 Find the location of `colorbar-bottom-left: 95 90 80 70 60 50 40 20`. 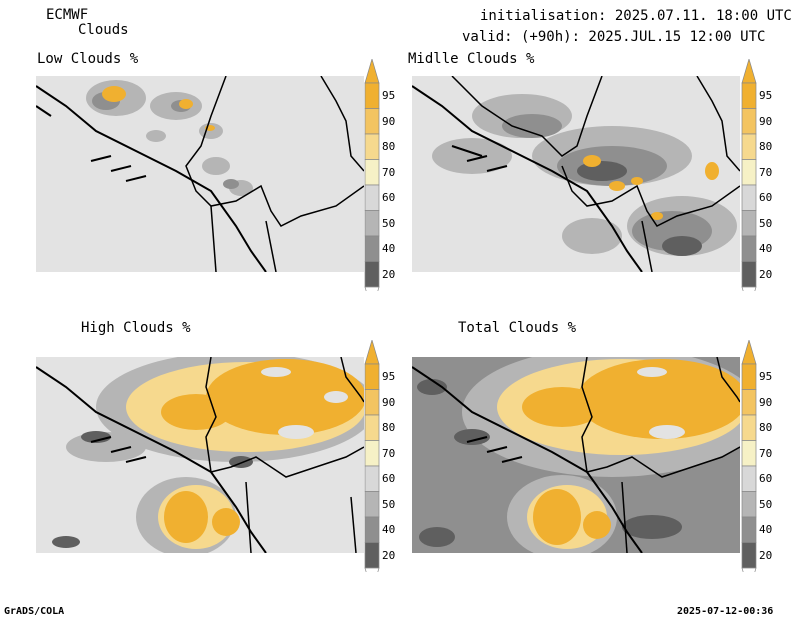

colorbar-bottom-left: 95 90 80 70 60 50 40 20 is located at coordinates (394, 456).